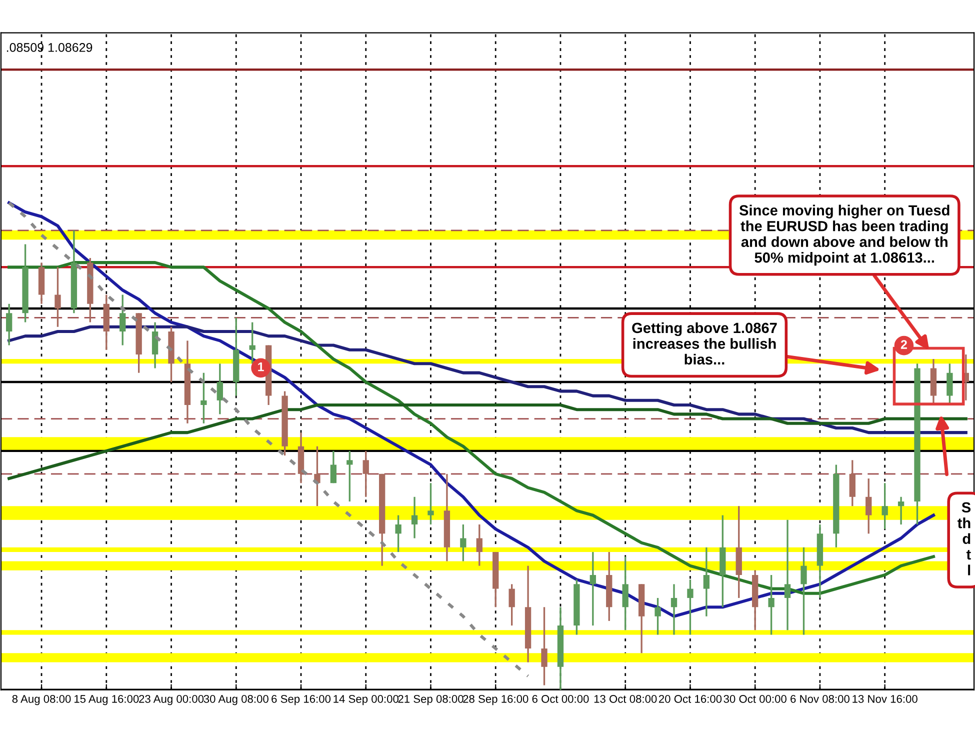 This screenshot has width=975, height=730. Describe the element at coordinates (820, 699) in the screenshot. I see `x-tick-label: 6 Nov 08:00` at that location.